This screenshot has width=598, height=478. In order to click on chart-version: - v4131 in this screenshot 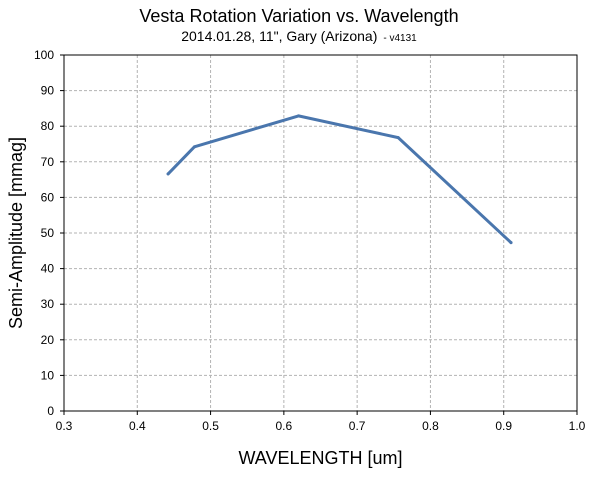, I will do `click(400, 38)`.